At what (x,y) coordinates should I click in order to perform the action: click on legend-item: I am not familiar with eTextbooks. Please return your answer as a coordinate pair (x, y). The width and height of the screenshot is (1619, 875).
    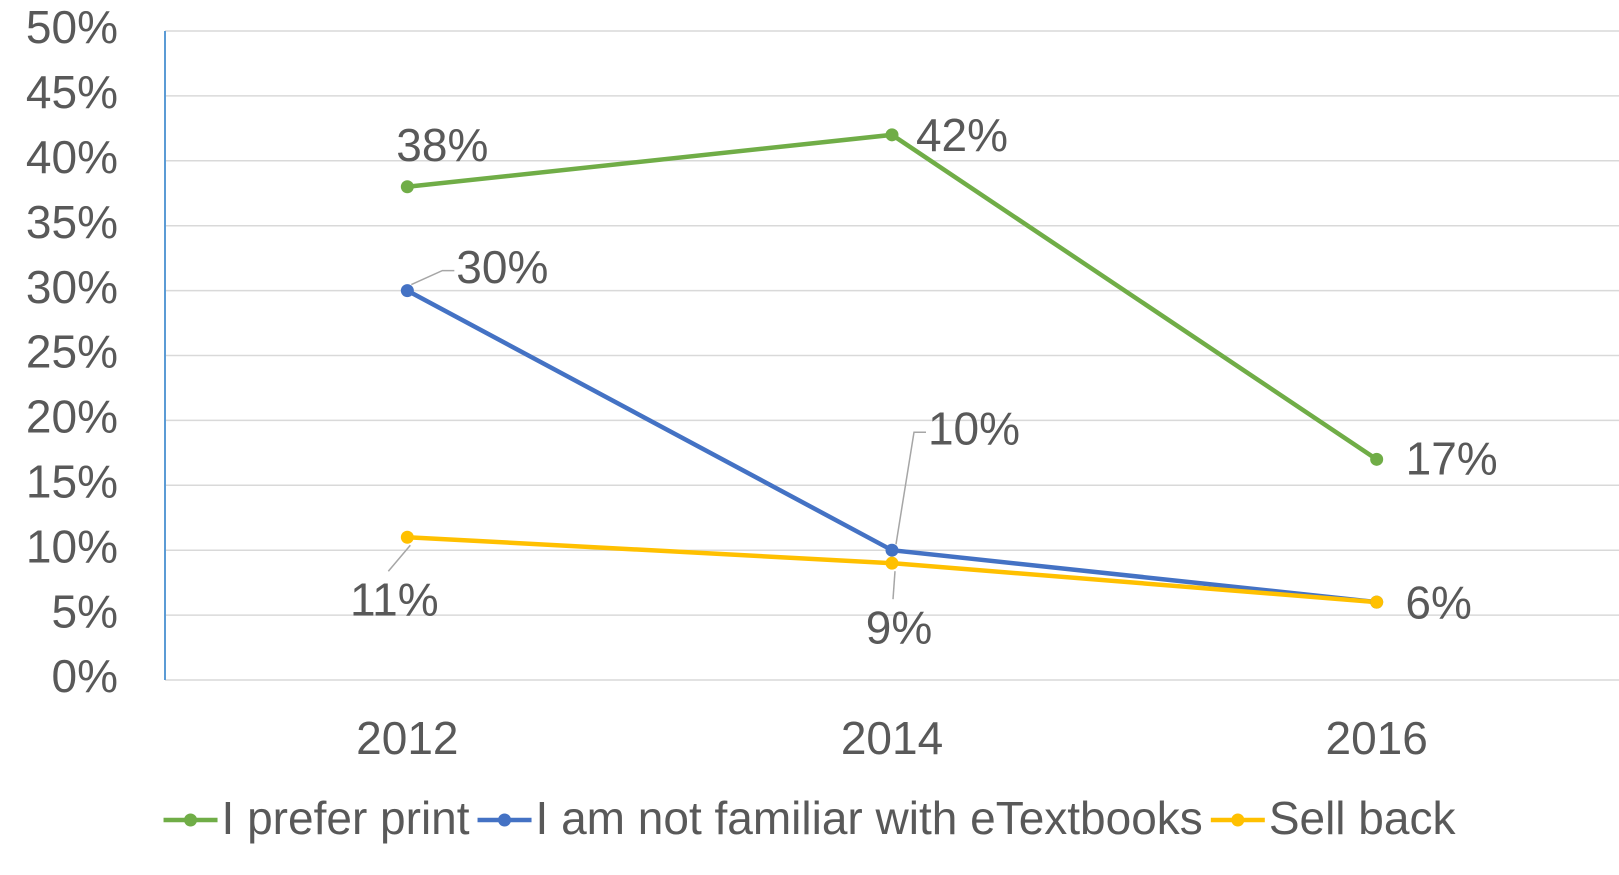
    Looking at the image, I should click on (840, 818).